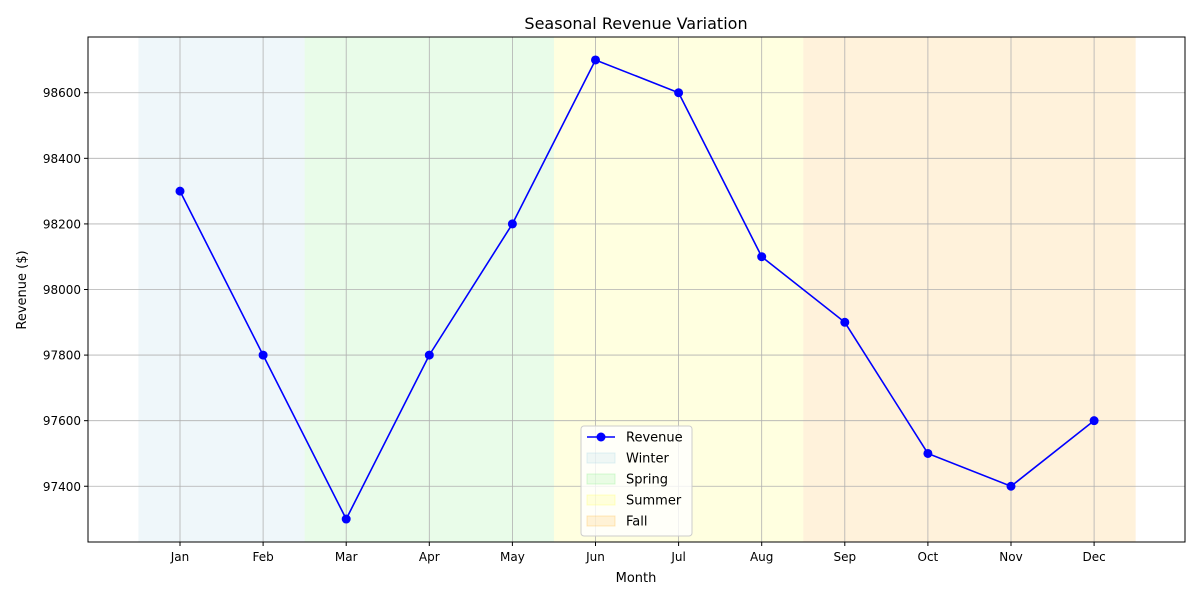  I want to click on legend-swatch-summer, so click(601, 500).